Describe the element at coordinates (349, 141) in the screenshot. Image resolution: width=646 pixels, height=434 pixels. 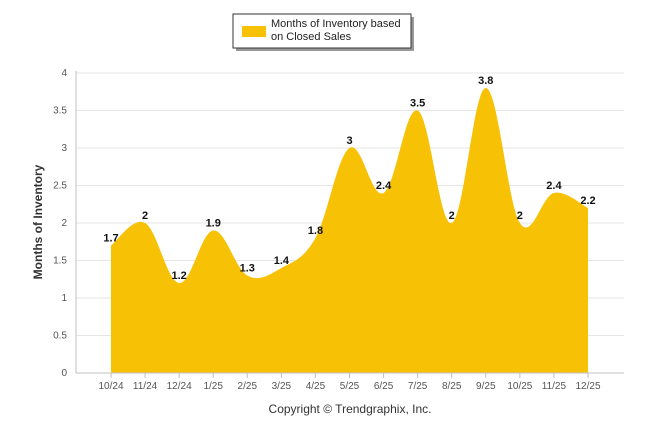
I see `data-label: 3` at that location.